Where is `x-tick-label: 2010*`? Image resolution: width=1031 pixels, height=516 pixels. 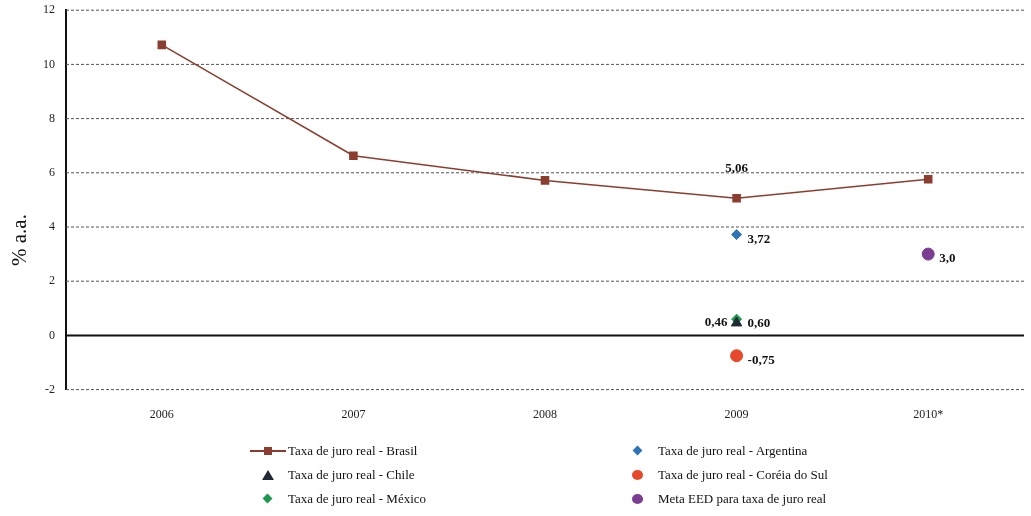
x-tick-label: 2010* is located at coordinates (928, 413).